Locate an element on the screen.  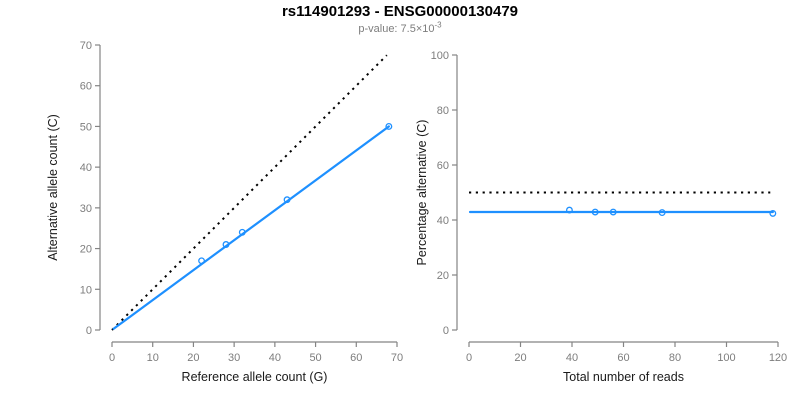
y-tick-label: 30 is located at coordinates (86, 209).